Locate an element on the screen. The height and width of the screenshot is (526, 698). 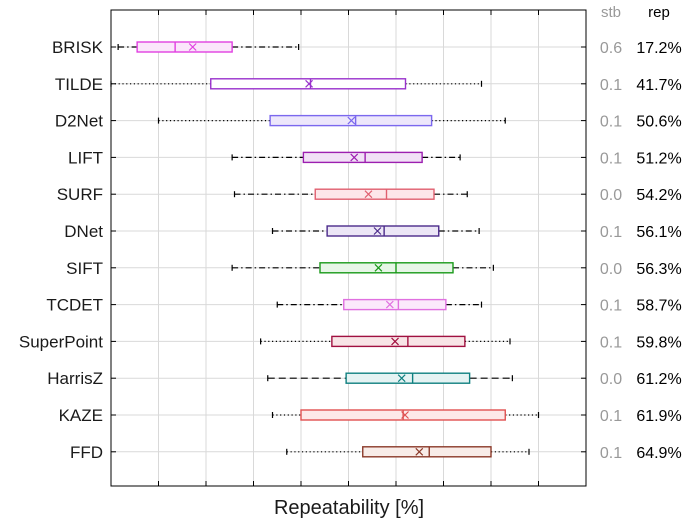
rep-column-header: rep is located at coordinates (659, 12).